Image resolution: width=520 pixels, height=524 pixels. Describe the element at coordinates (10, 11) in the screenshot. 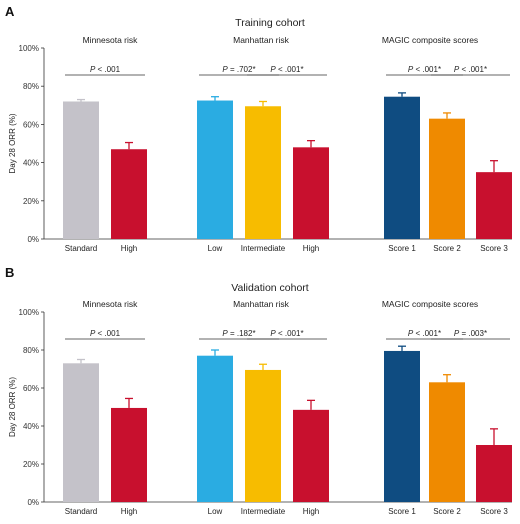

I see `panel-letter: A` at that location.